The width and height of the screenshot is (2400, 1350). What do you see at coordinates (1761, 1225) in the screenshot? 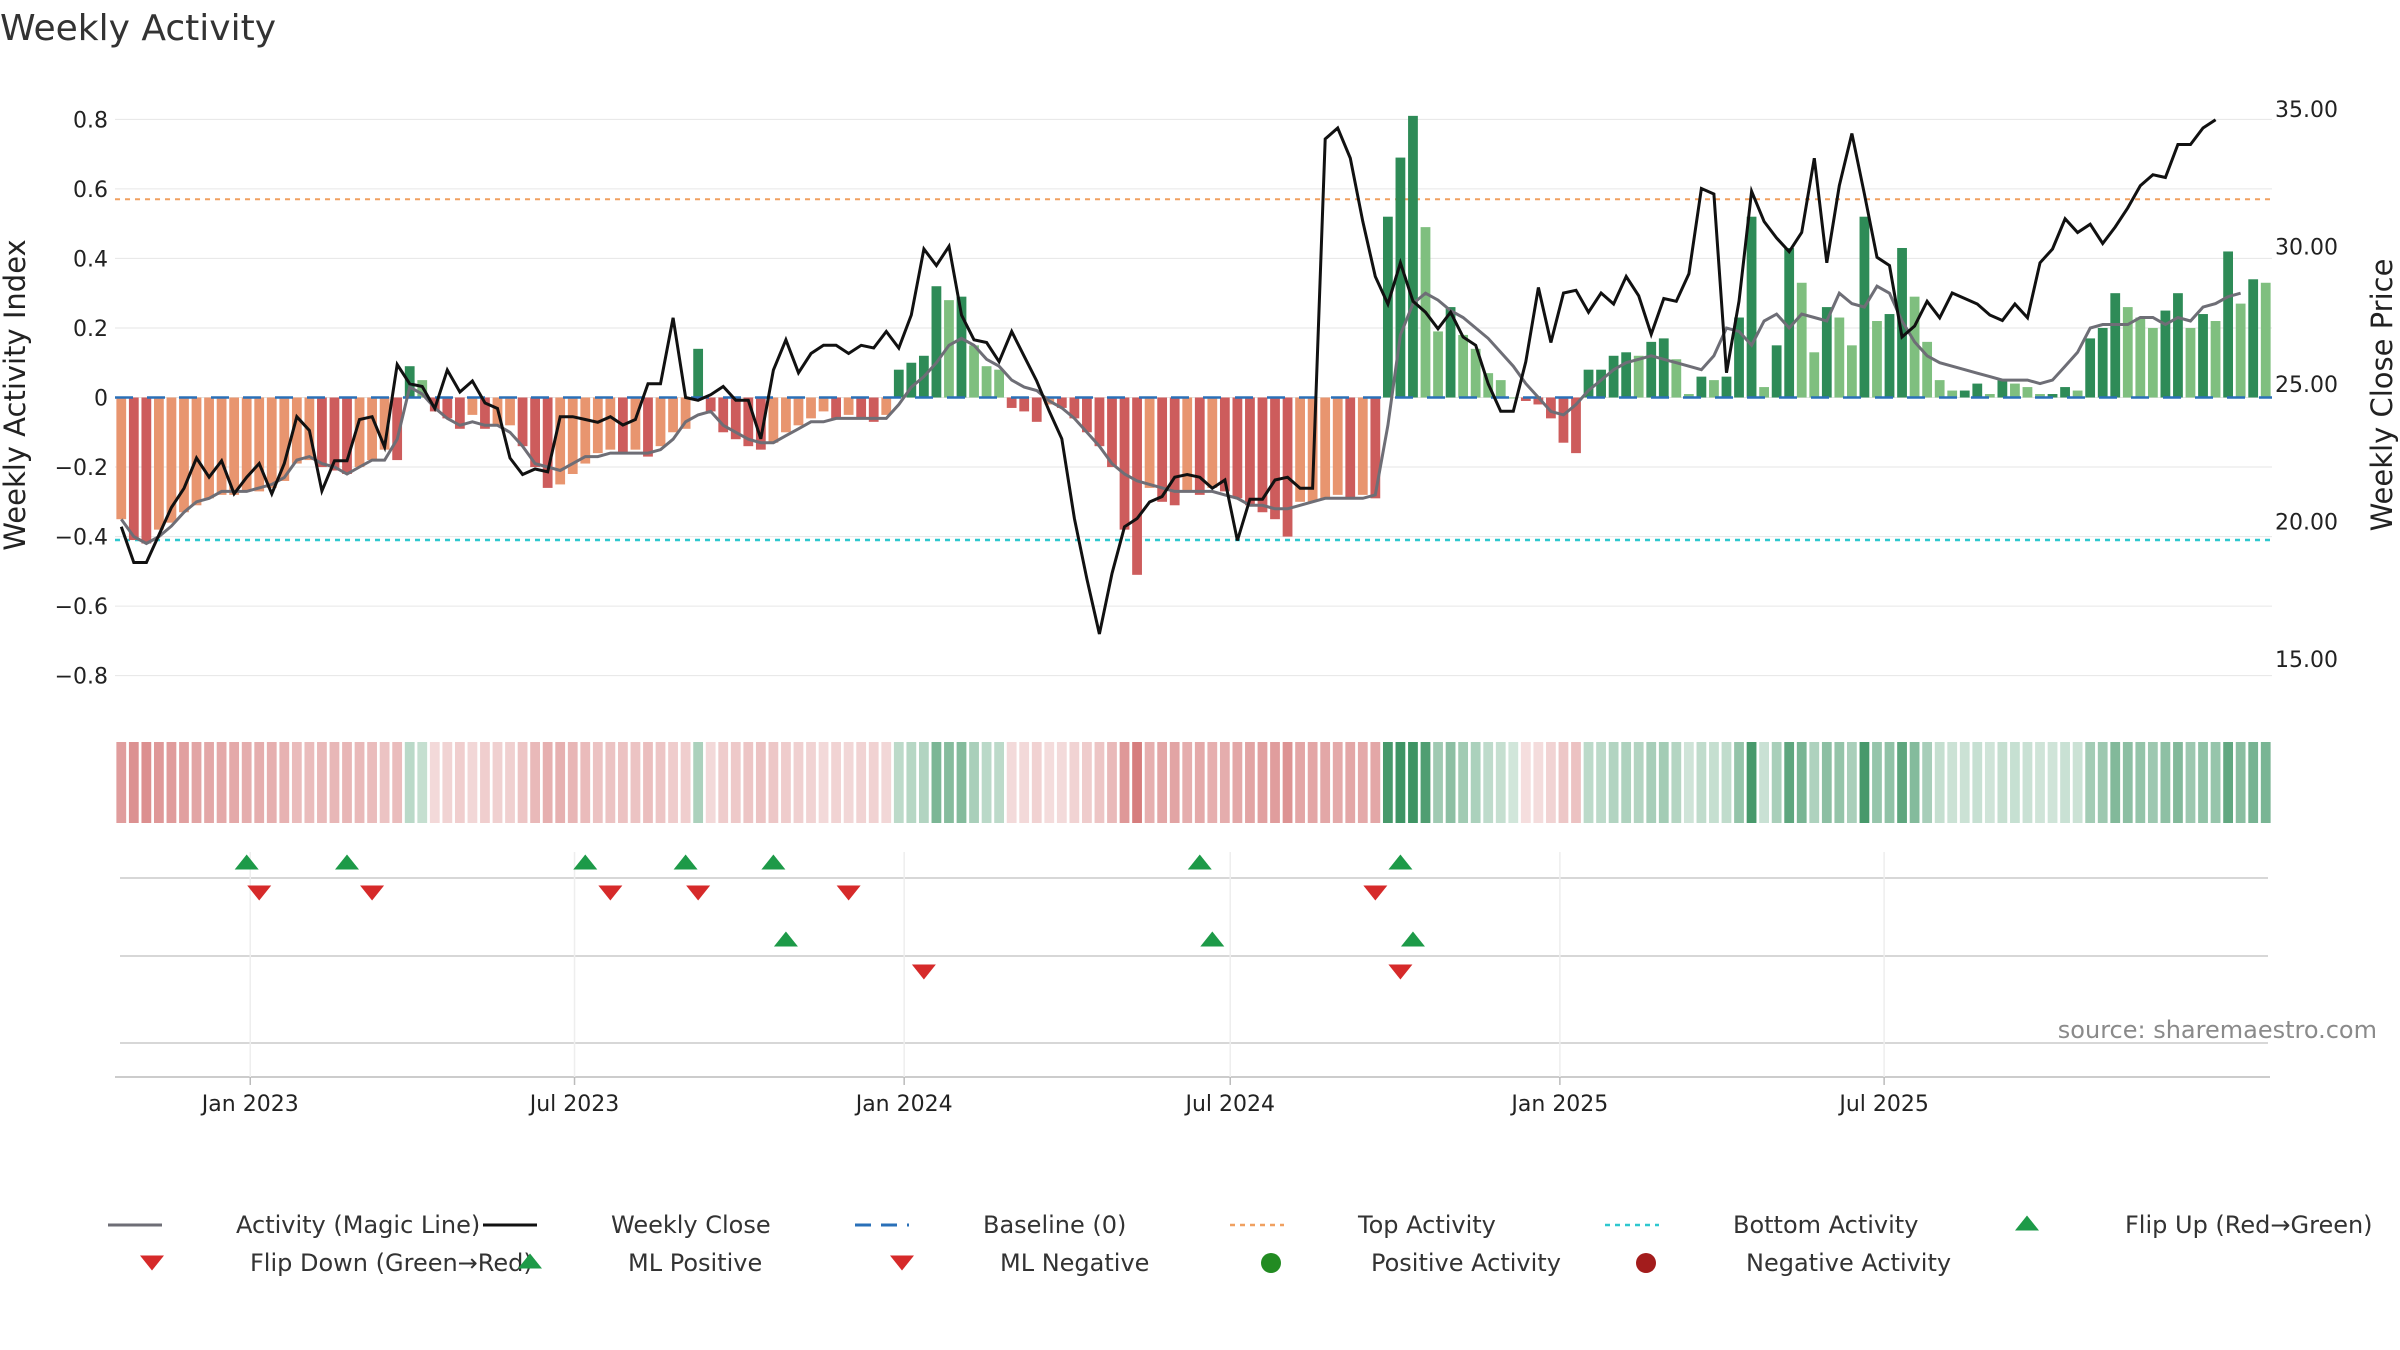
I see `legend-item: Bottom Activity` at bounding box center [1761, 1225].